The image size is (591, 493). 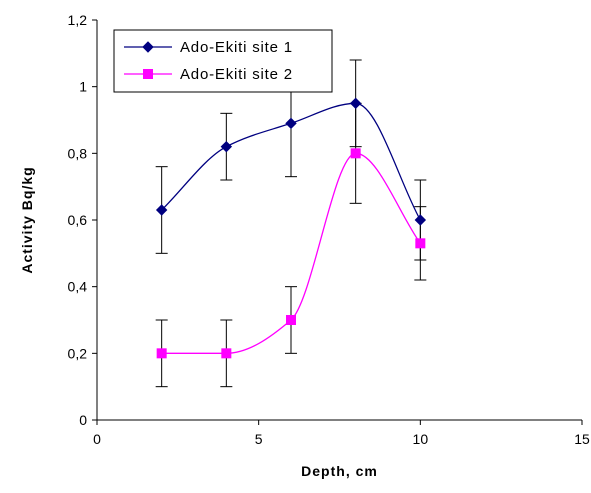 I want to click on x-tick-label: 10, so click(x=421, y=439).